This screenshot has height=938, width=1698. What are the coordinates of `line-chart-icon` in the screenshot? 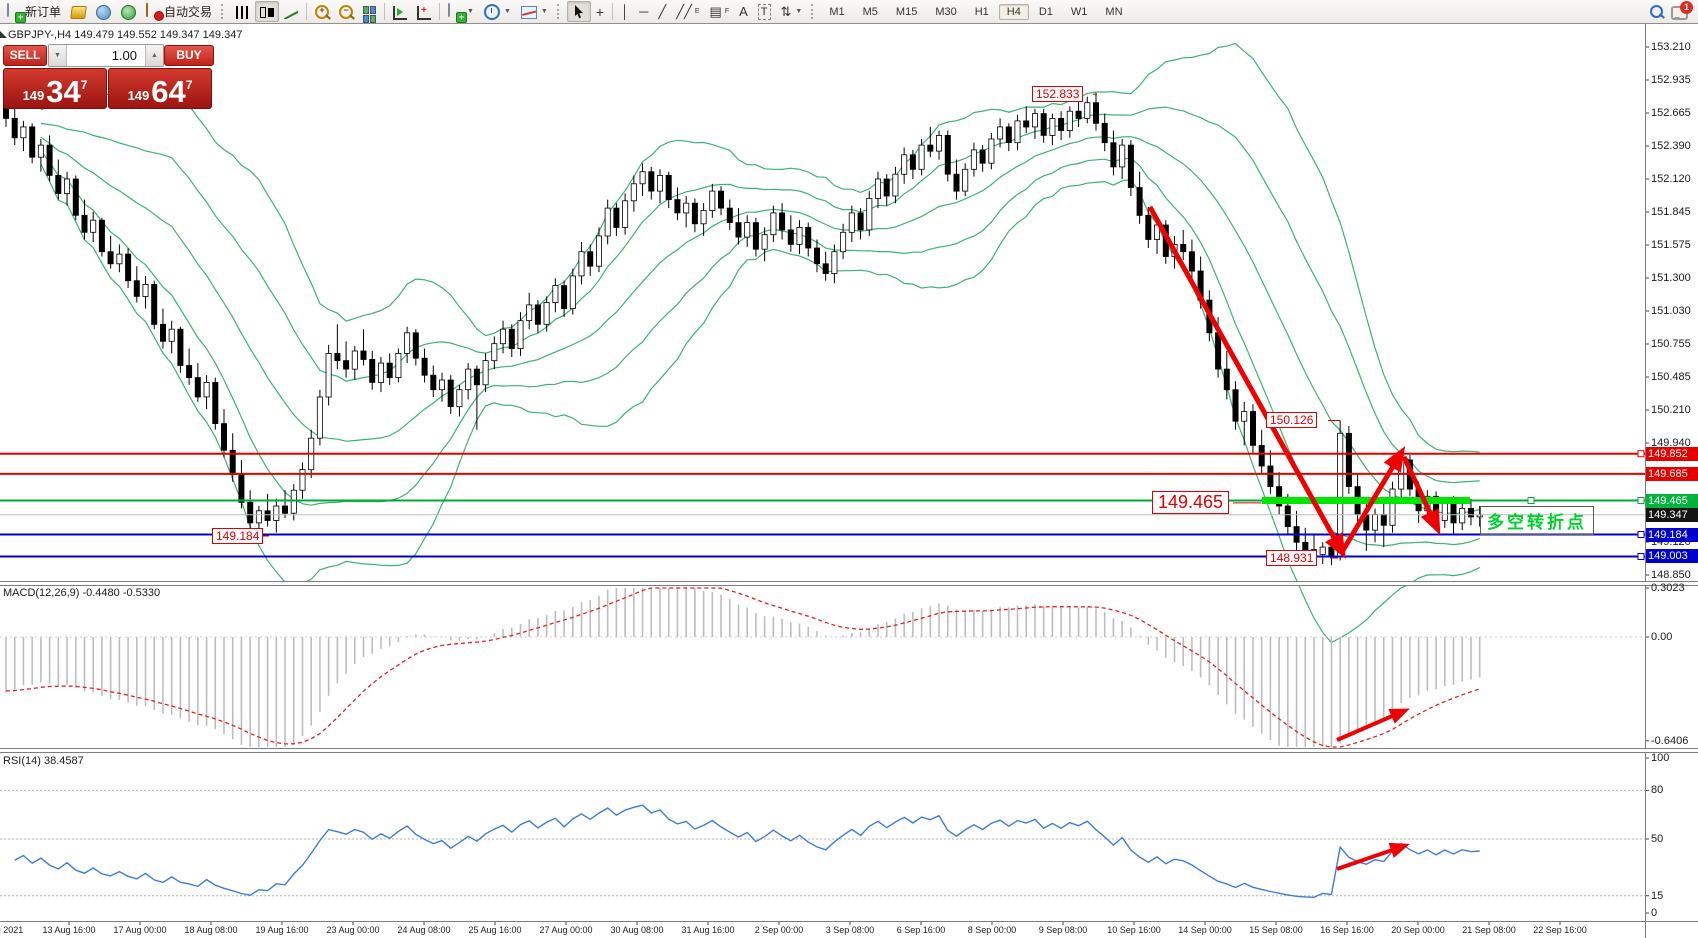 It's located at (291, 12).